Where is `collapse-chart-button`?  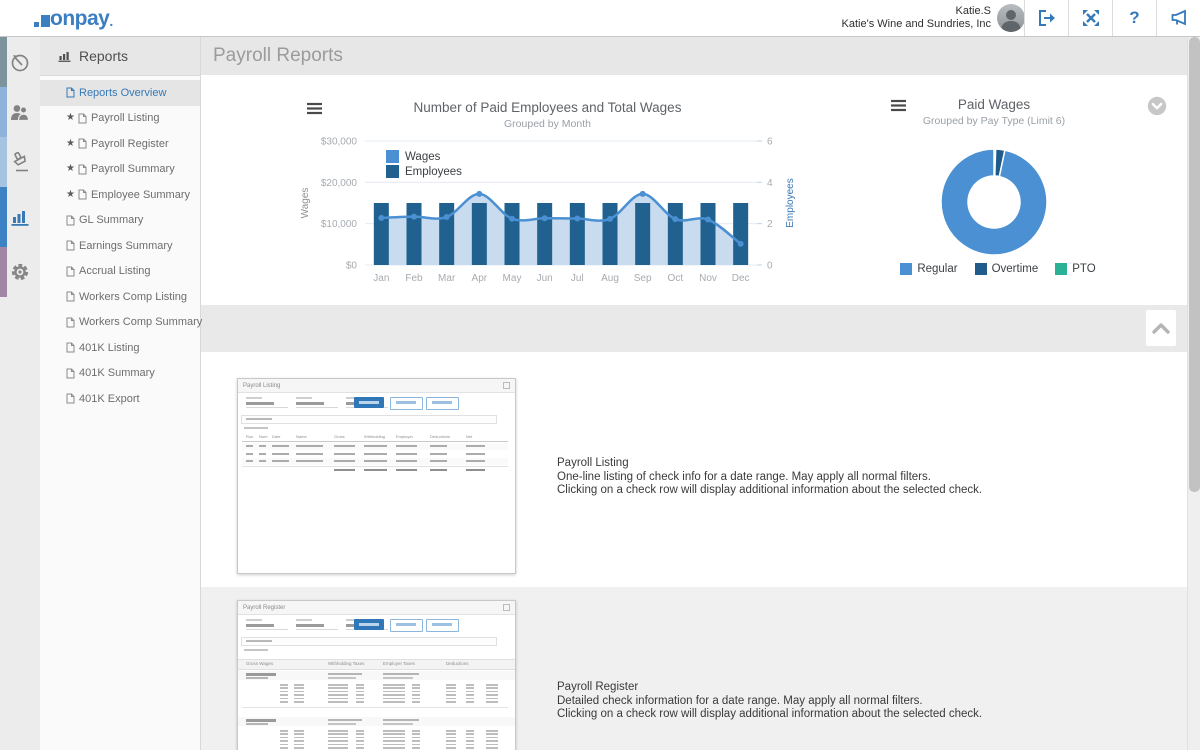
collapse-chart-button is located at coordinates (1157, 106).